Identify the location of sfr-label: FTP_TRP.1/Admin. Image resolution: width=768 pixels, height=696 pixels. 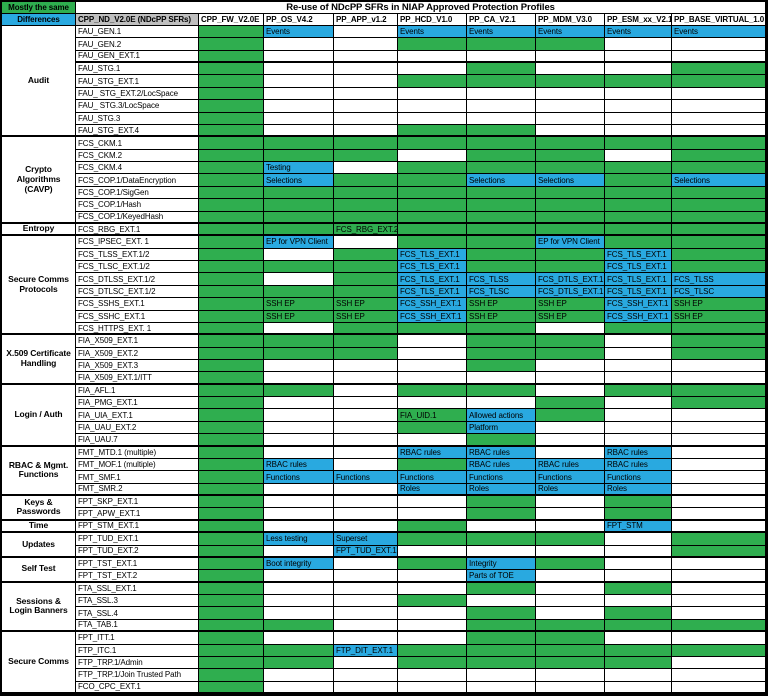
(137, 663).